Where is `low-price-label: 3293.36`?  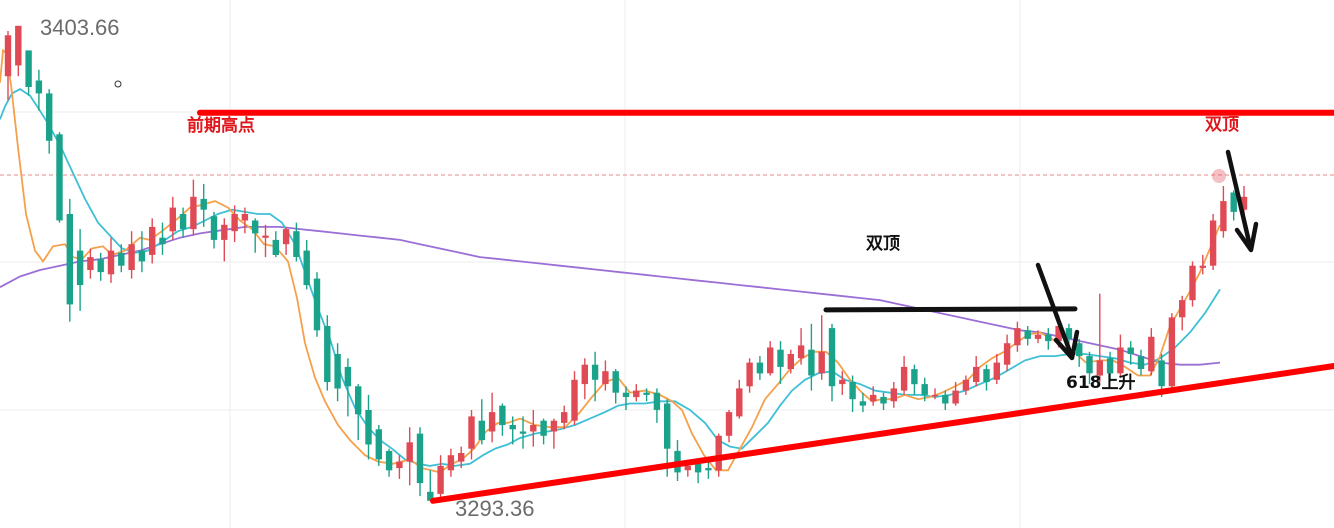 low-price-label: 3293.36 is located at coordinates (495, 508).